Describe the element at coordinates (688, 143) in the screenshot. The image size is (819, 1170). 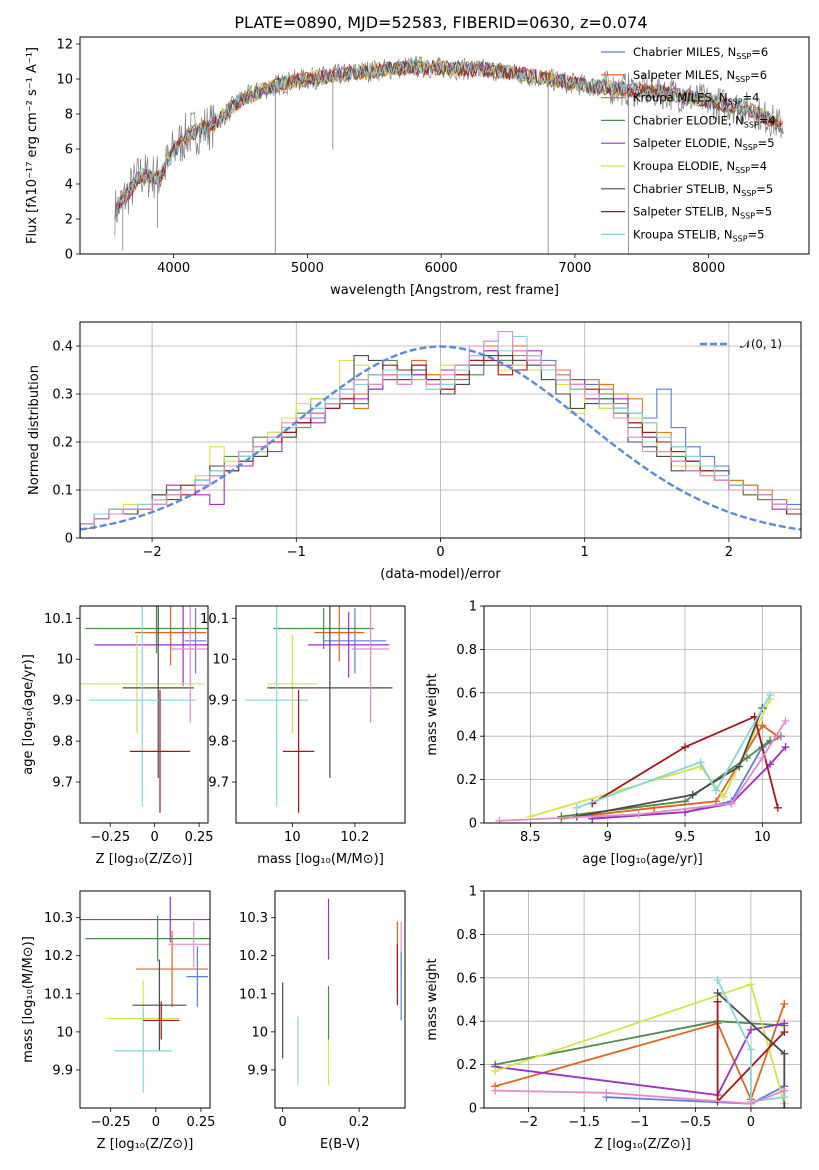
I see `legend-label: Salpeter ELODIE, N` at that location.